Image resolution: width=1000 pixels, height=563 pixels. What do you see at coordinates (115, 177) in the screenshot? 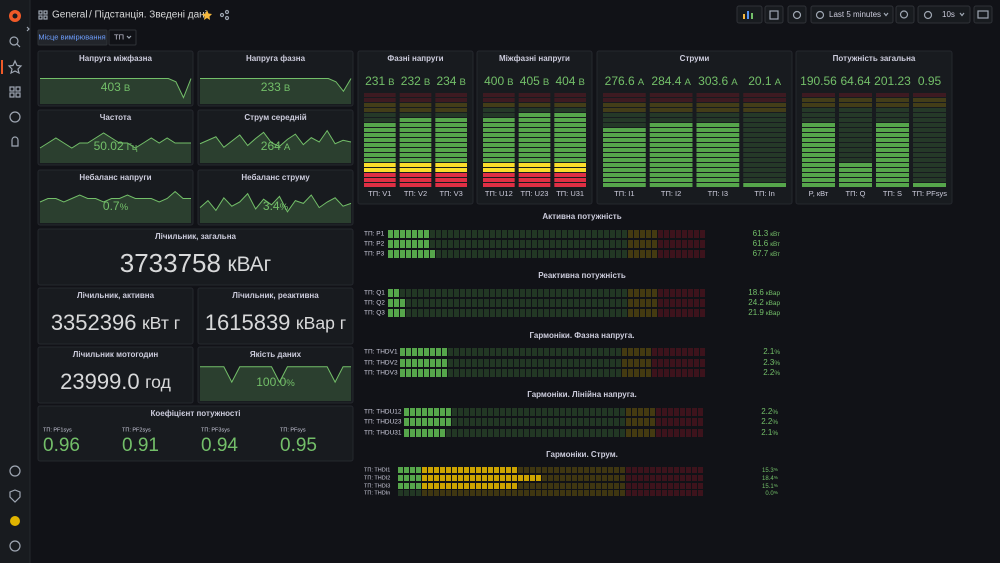
I see `panel-title: Небаланс напруги` at bounding box center [115, 177].